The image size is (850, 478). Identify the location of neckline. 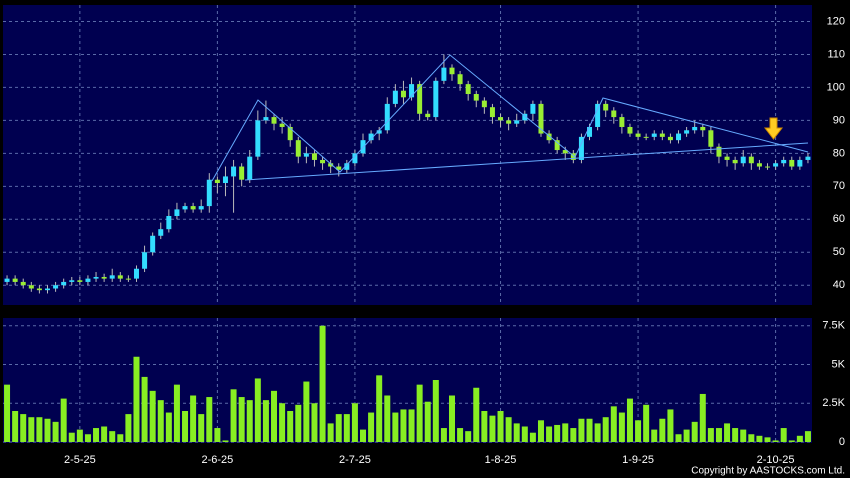
(526, 161).